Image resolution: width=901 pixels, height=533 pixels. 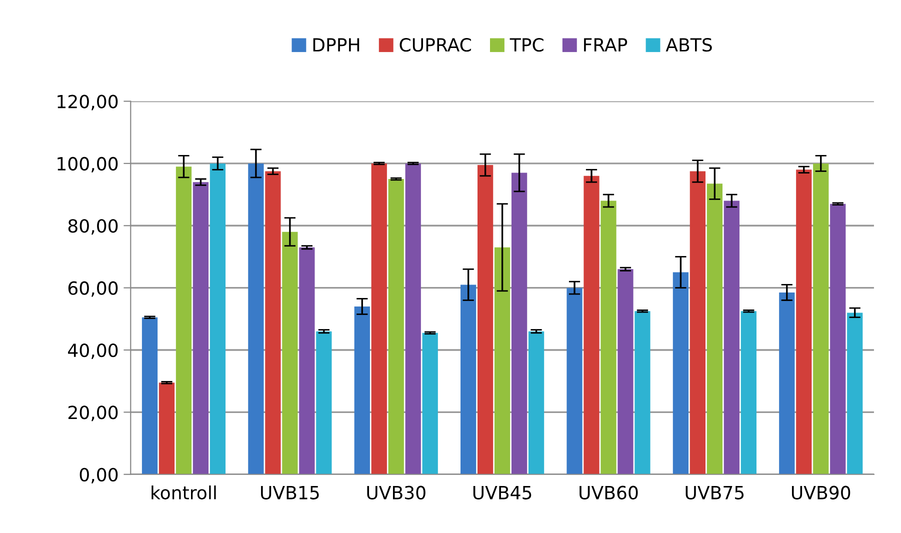 What do you see at coordinates (715, 493) in the screenshot?
I see `x-tick-label: UVB75` at bounding box center [715, 493].